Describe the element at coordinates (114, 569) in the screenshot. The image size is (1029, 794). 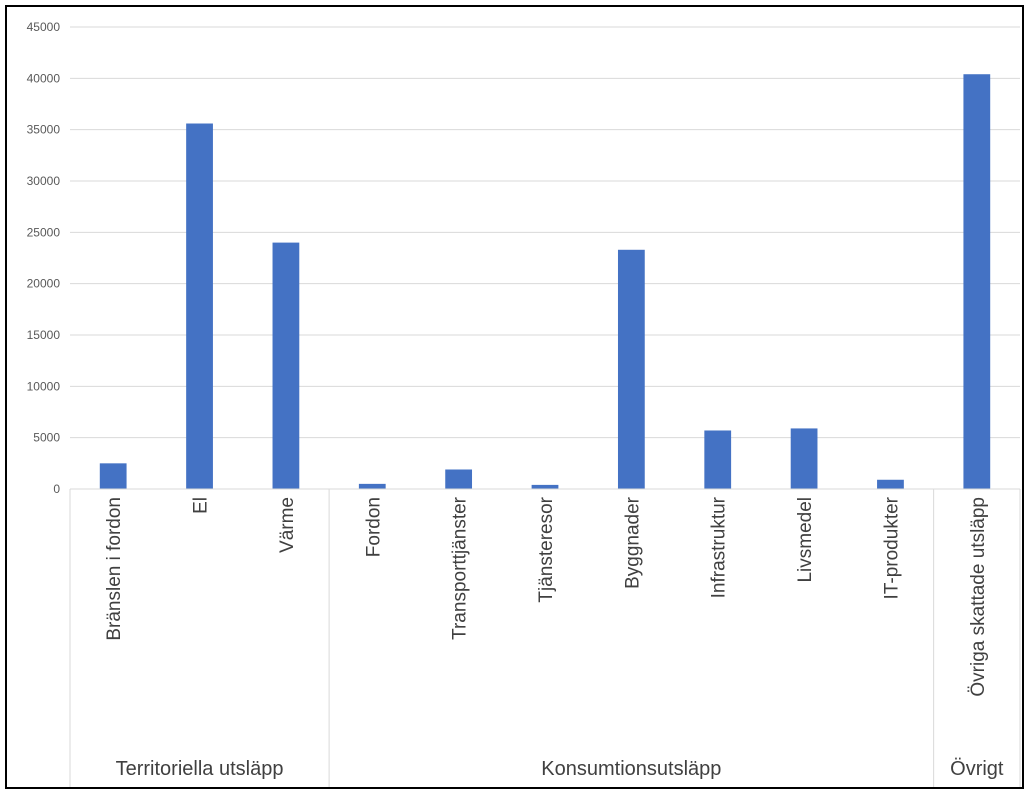
I see `x-tick-label: Bränslen i fordon` at that location.